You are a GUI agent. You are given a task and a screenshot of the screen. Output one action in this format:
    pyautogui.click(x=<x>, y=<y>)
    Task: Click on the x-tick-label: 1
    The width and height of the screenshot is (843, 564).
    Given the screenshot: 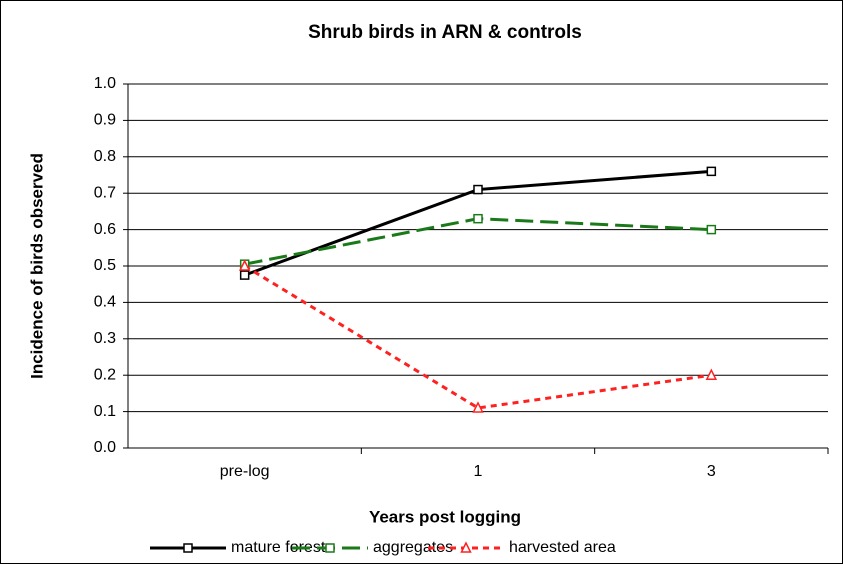 What is the action you would take?
    pyautogui.click(x=478, y=471)
    